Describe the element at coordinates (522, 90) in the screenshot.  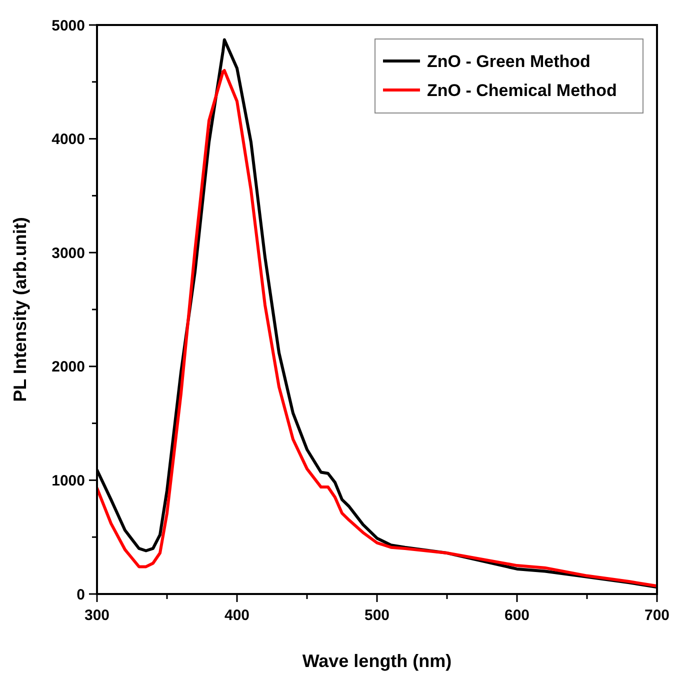
I see `legend-label: ZnO - Chemical Method` at that location.